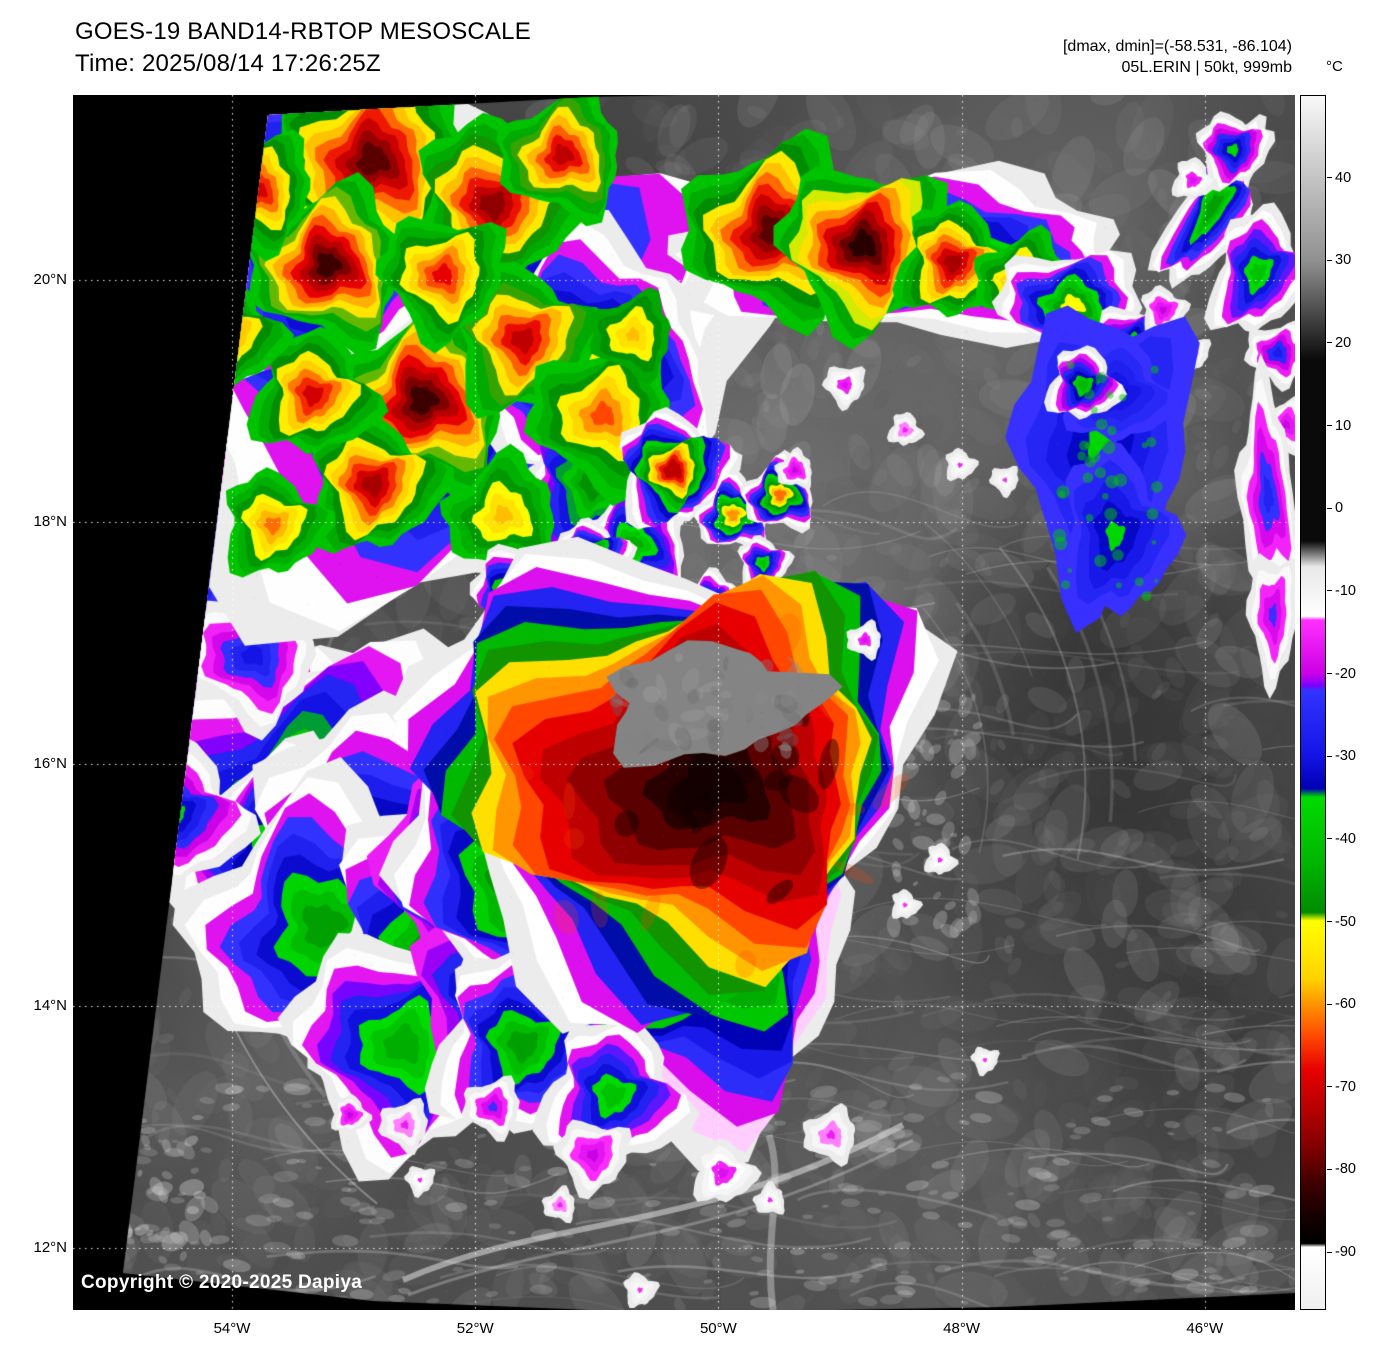  Describe the element at coordinates (50, 763) in the screenshot. I see `lat-label: 16°N` at that location.